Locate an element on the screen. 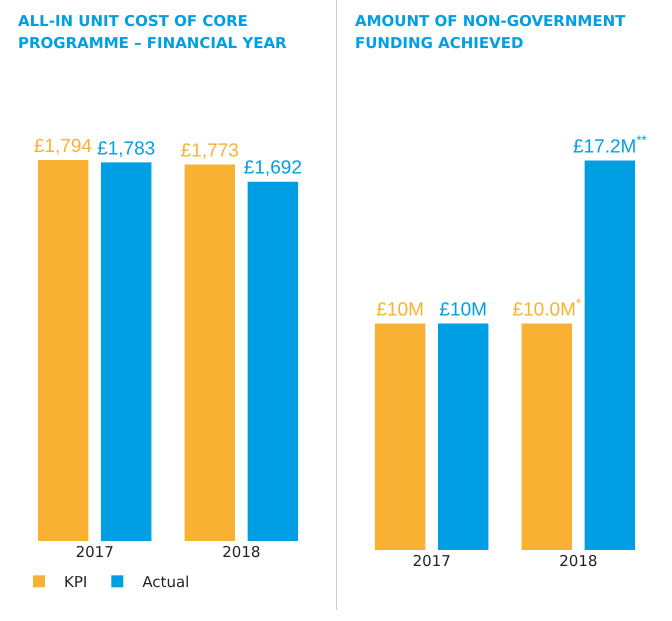  data-label: £1,794 is located at coordinates (63, 147).